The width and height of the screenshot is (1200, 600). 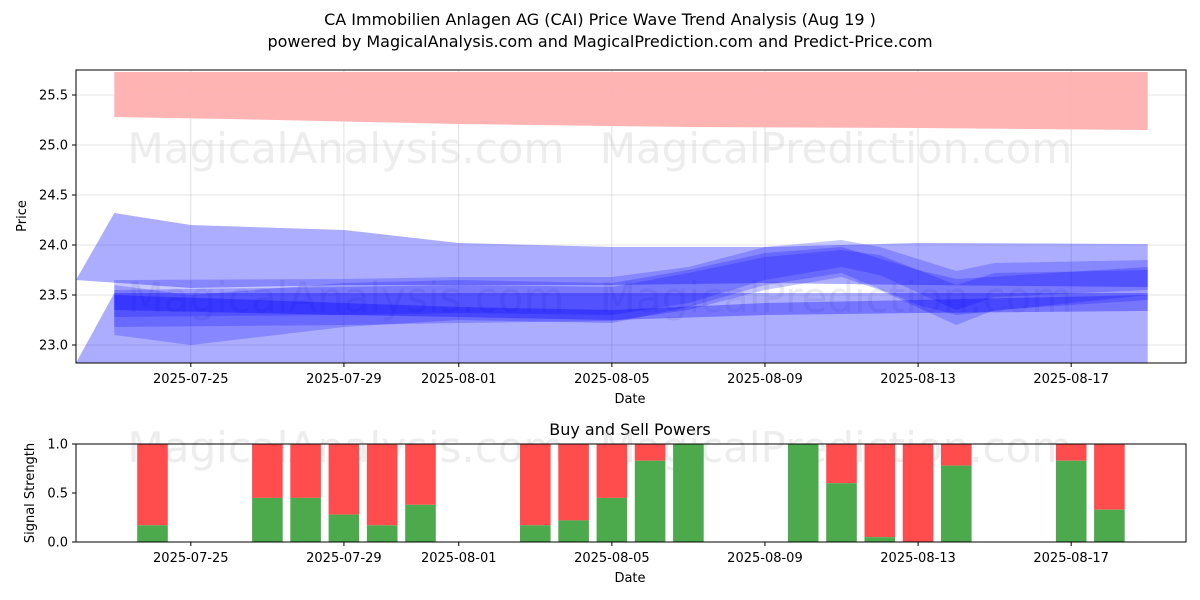 I want to click on signal-y-tick-label-2: 1.0, so click(x=57, y=445).